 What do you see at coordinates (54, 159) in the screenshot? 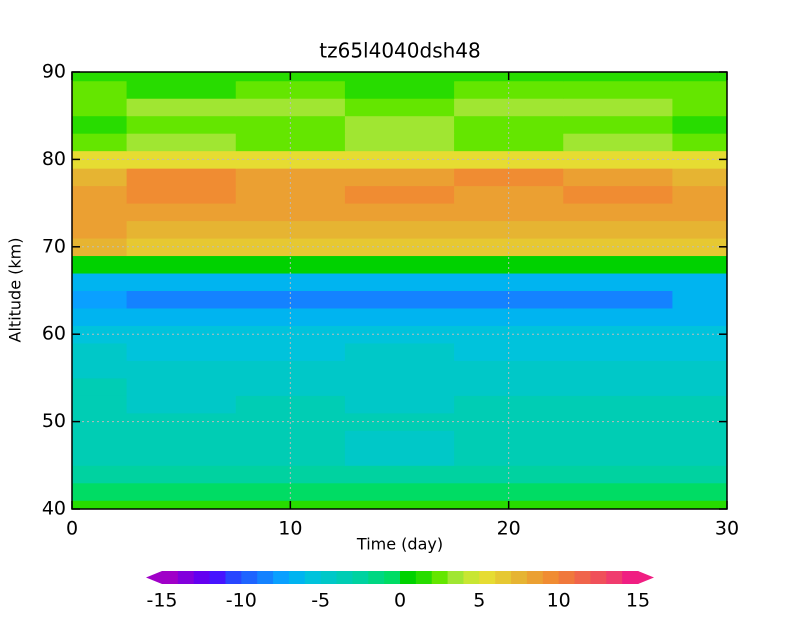
I see `y-tick-label: 80` at bounding box center [54, 159].